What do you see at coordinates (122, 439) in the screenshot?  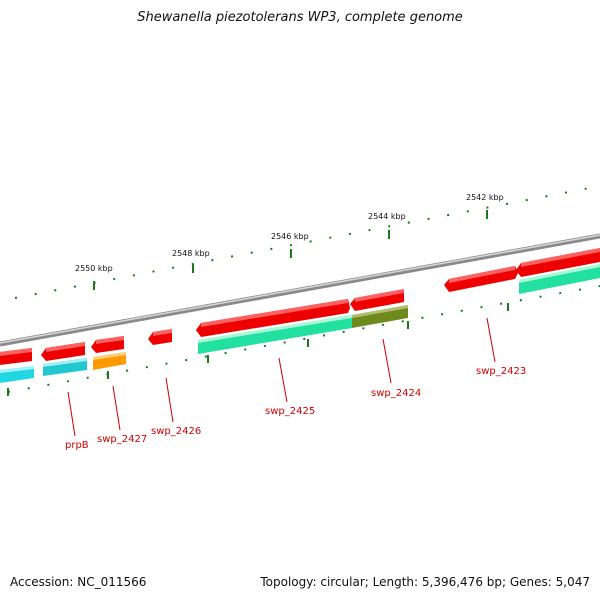 I see `gene-label-swp-2427: swp_2427` at bounding box center [122, 439].